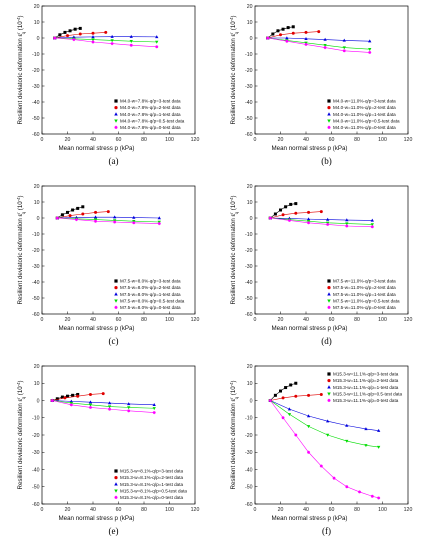 This screenshot has height=550, width=426. I want to click on y-tick-label: 10, so click(37, 23).